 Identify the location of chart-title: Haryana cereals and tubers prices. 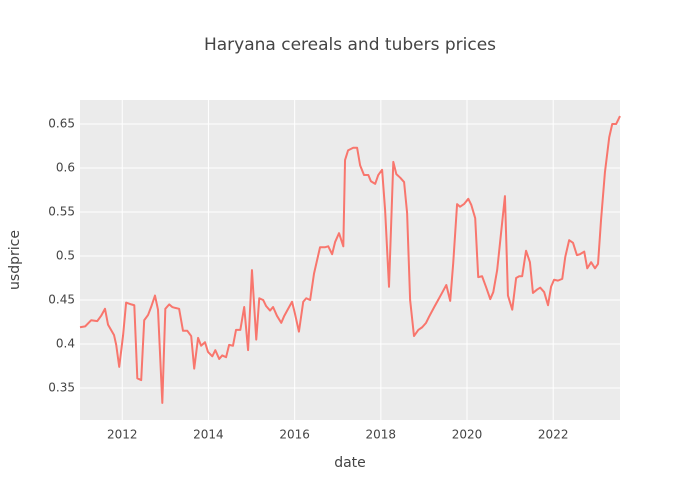
(350, 45).